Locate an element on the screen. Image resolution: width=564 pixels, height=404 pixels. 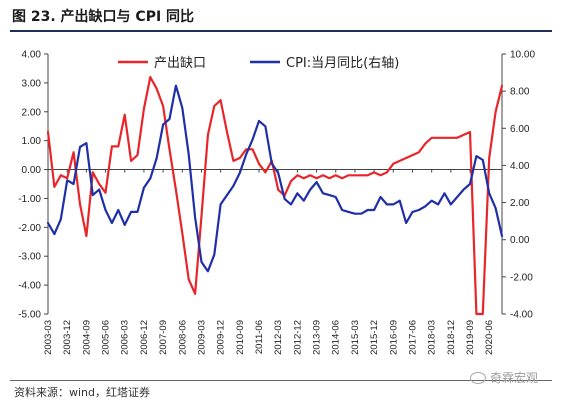
right-axis: -4.00 -2.00 0.00 2.00 4.00 6.00 8.00 10.00 is located at coordinates (518, 185).